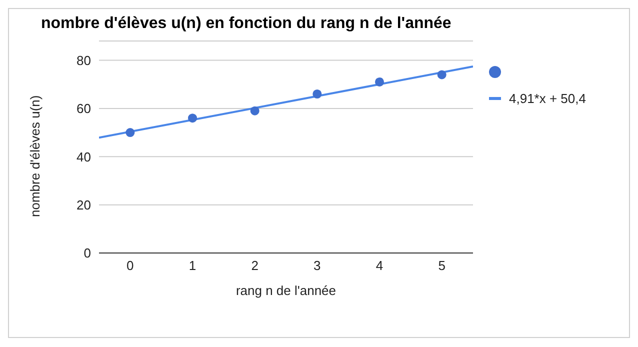  What do you see at coordinates (83, 108) in the screenshot?
I see `y-tick-label: 60` at bounding box center [83, 108].